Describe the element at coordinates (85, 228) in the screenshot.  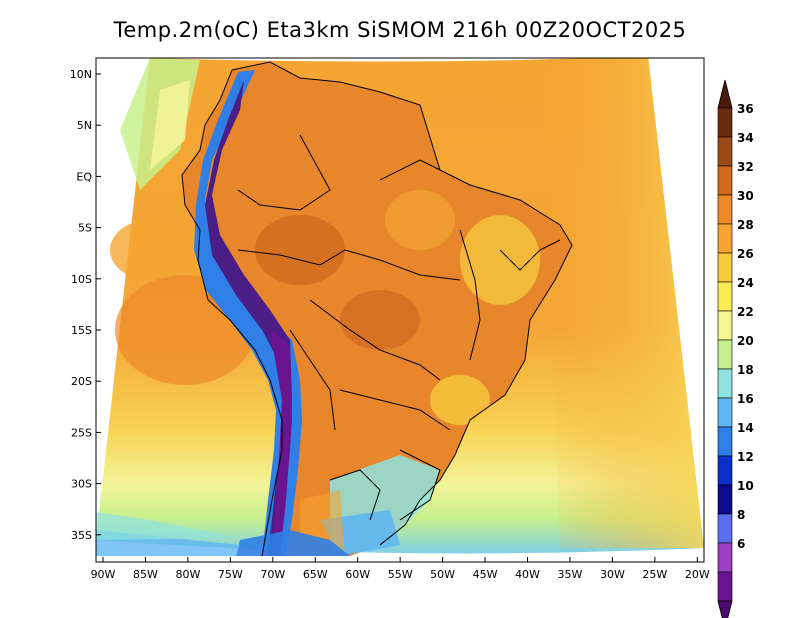
I see `lat-tick-label: 5S` at that location.